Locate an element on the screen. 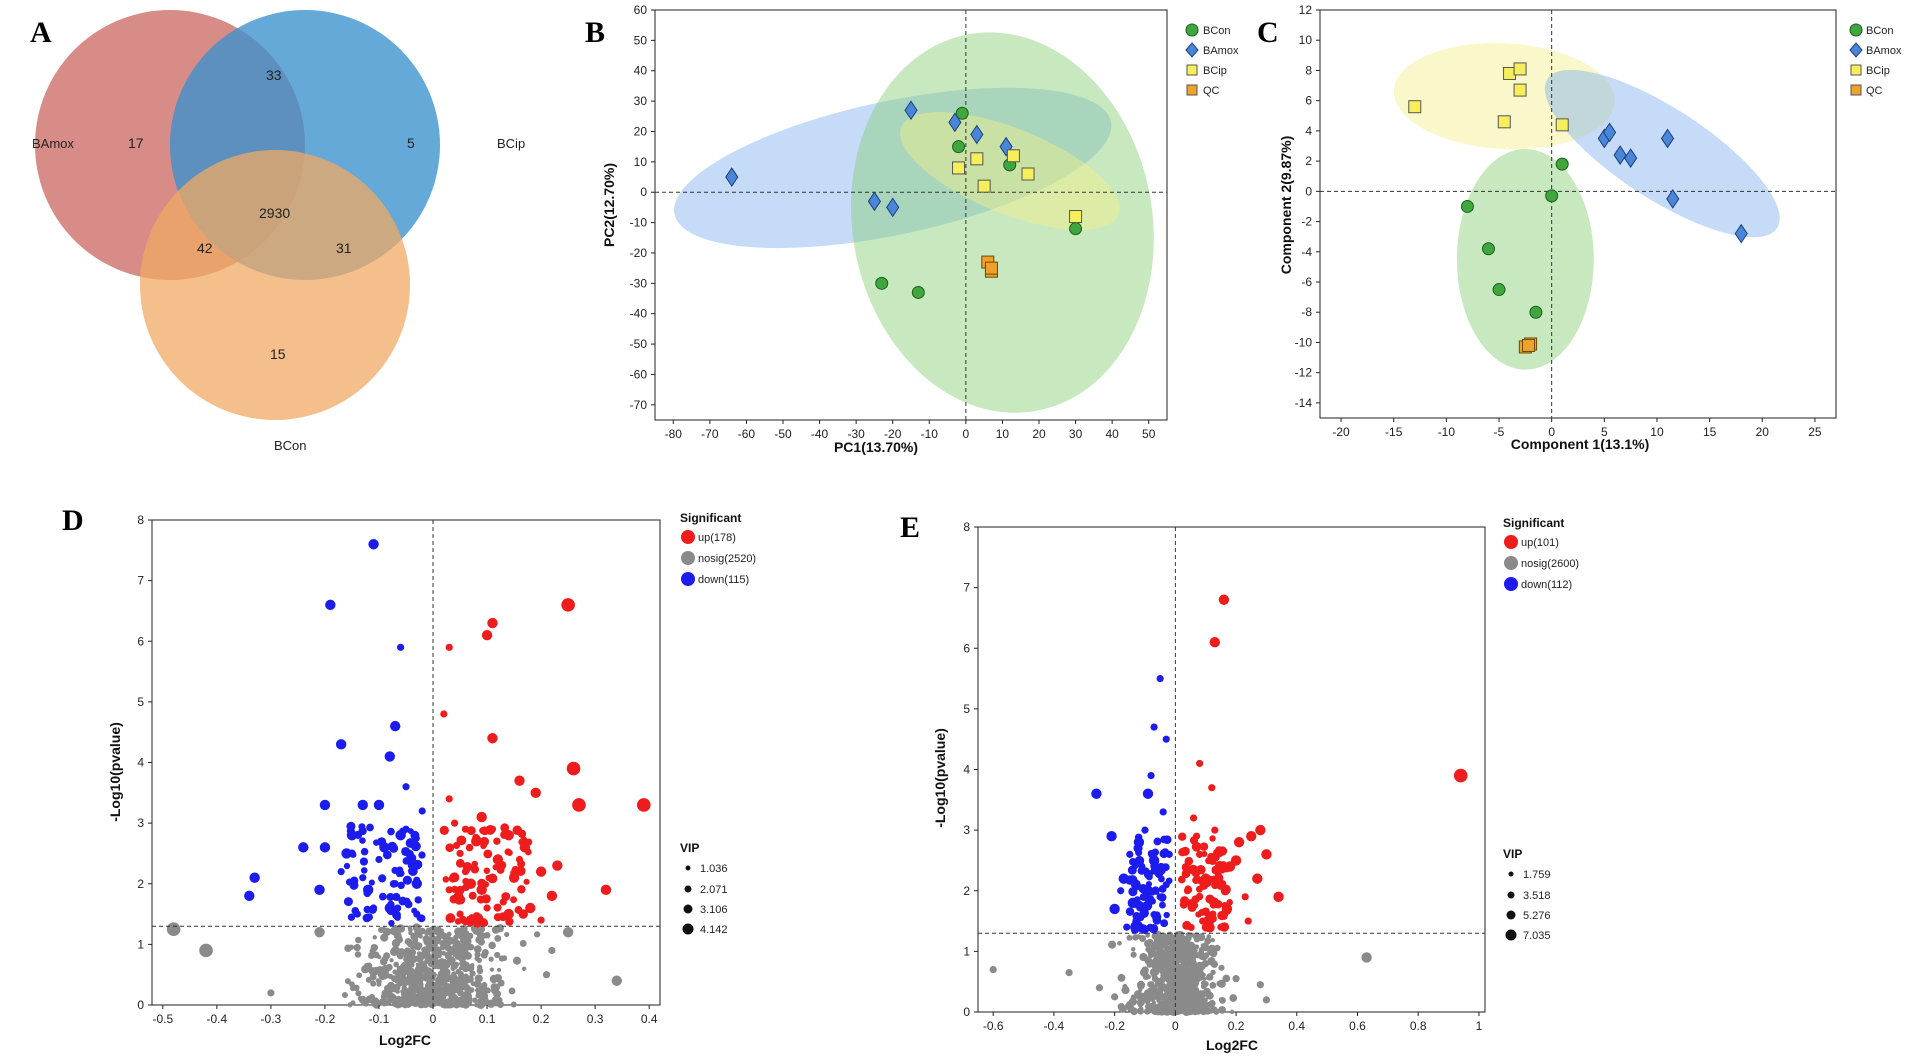  volcano-e-x-tick-label: 0.6 is located at coordinates (1357, 1026).